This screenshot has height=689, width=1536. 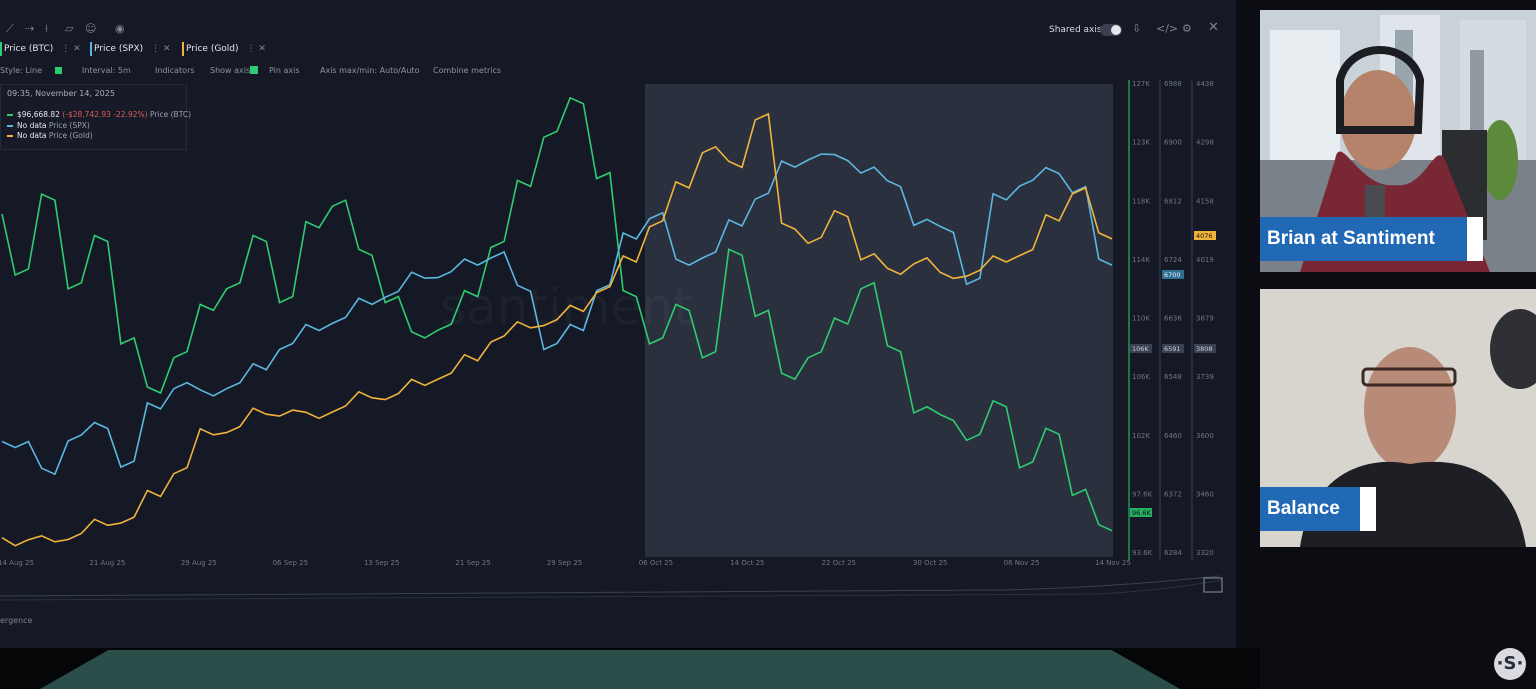 I want to click on tab-price-spx: Price (SPX) ⋮ ✕, so click(x=134, y=49).